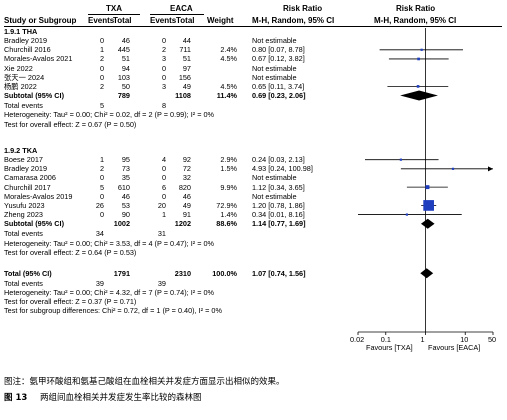 The width and height of the screenshot is (507, 420). Describe the element at coordinates (125, 160) in the screenshot. I see `study-row-t1: 95` at that location.